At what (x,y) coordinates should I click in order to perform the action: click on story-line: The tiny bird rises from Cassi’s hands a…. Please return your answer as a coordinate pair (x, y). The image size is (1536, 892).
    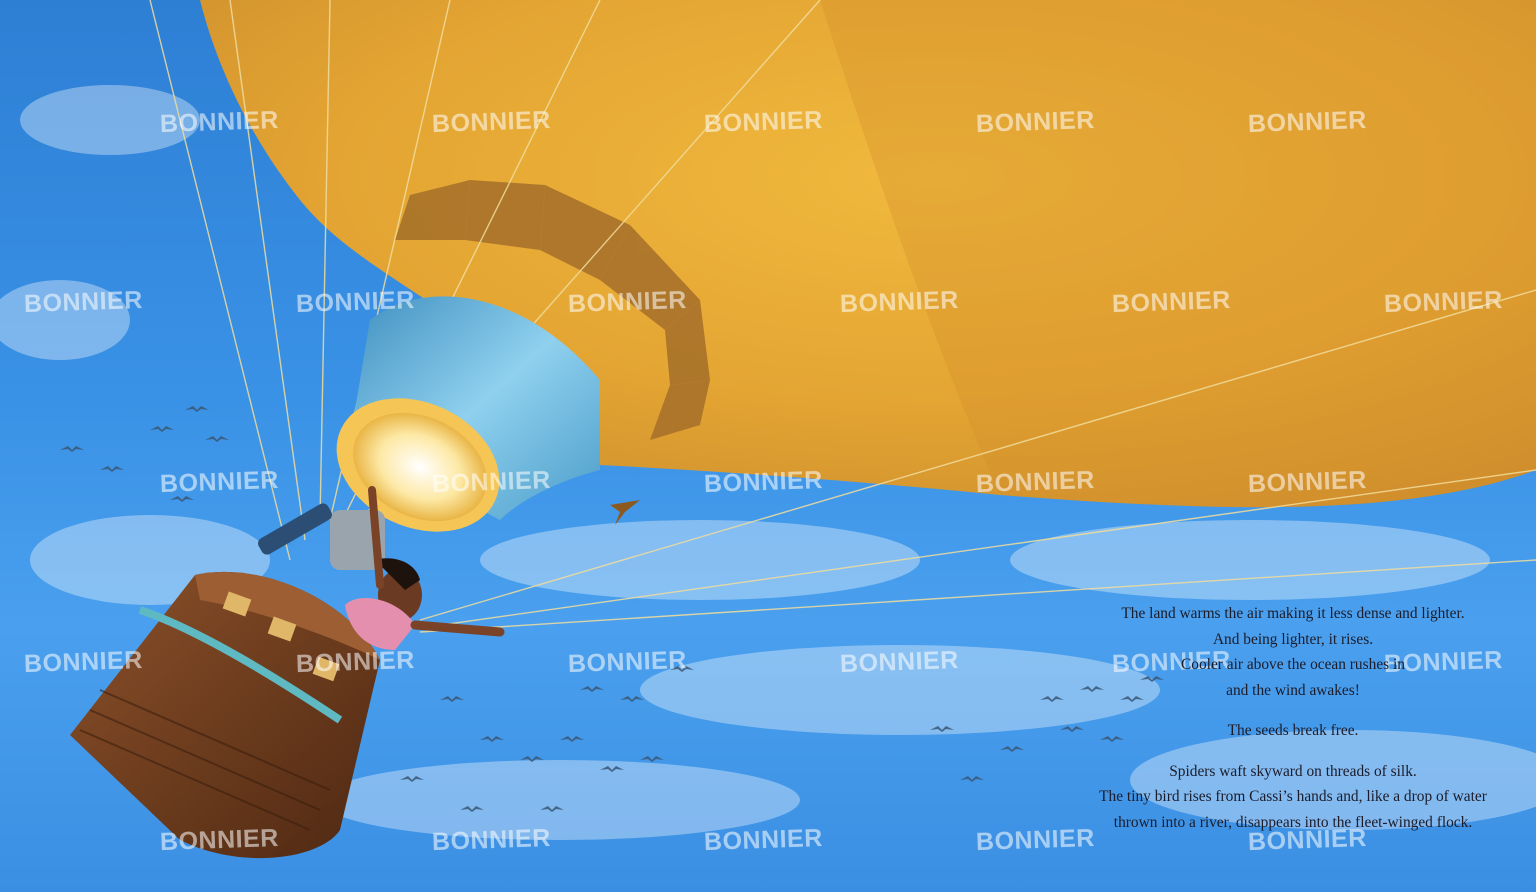
    Looking at the image, I should click on (1293, 796).